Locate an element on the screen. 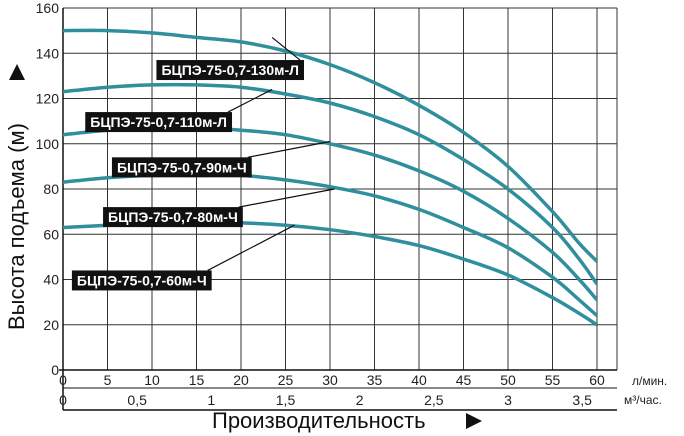  series-label-4: БЦПЭ-75-0,7-80м-Ч is located at coordinates (219, 208).